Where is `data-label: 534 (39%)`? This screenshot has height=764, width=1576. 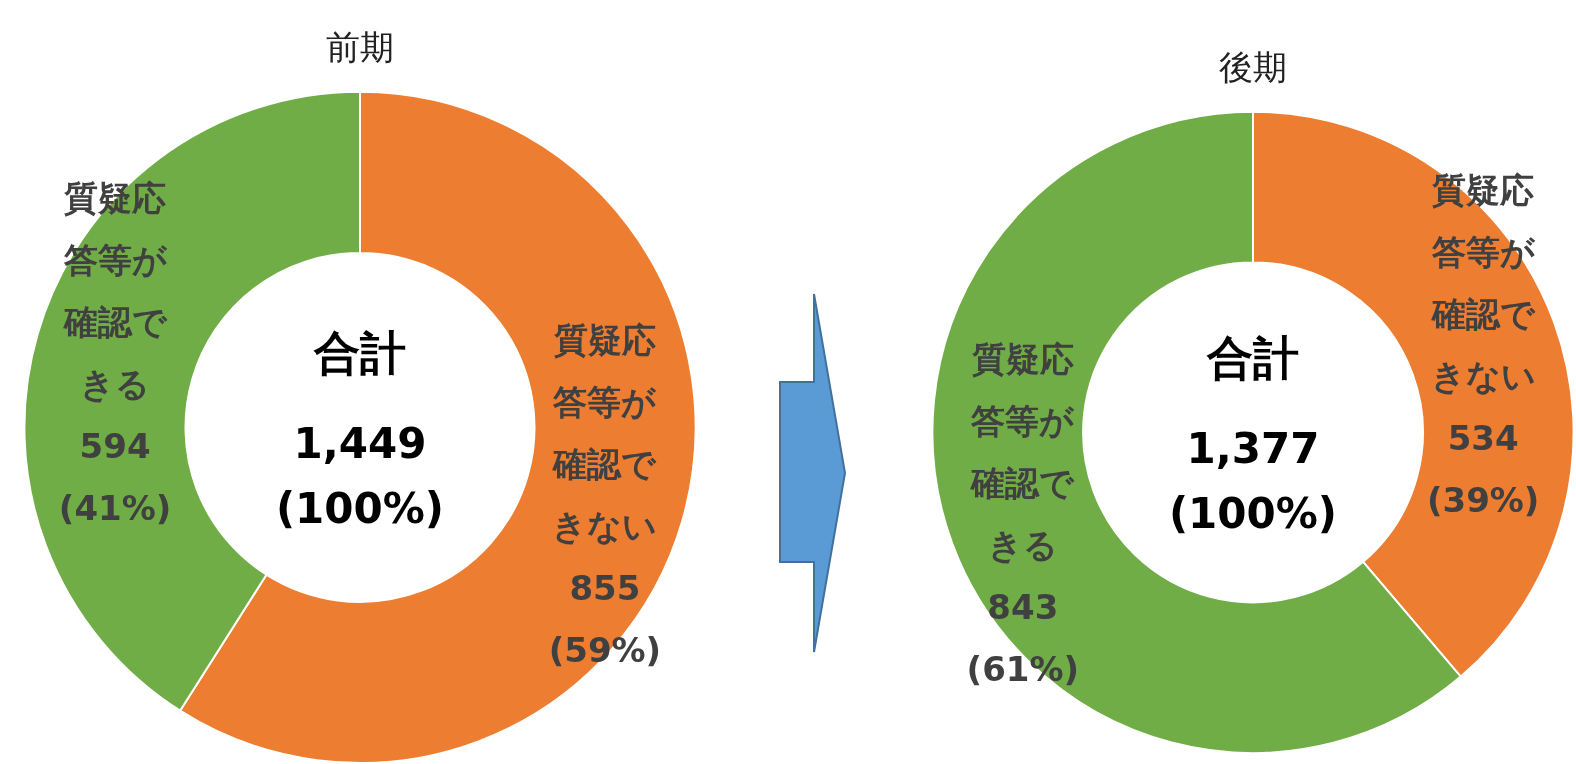
data-label: 534 (39%) is located at coordinates (1483, 468).